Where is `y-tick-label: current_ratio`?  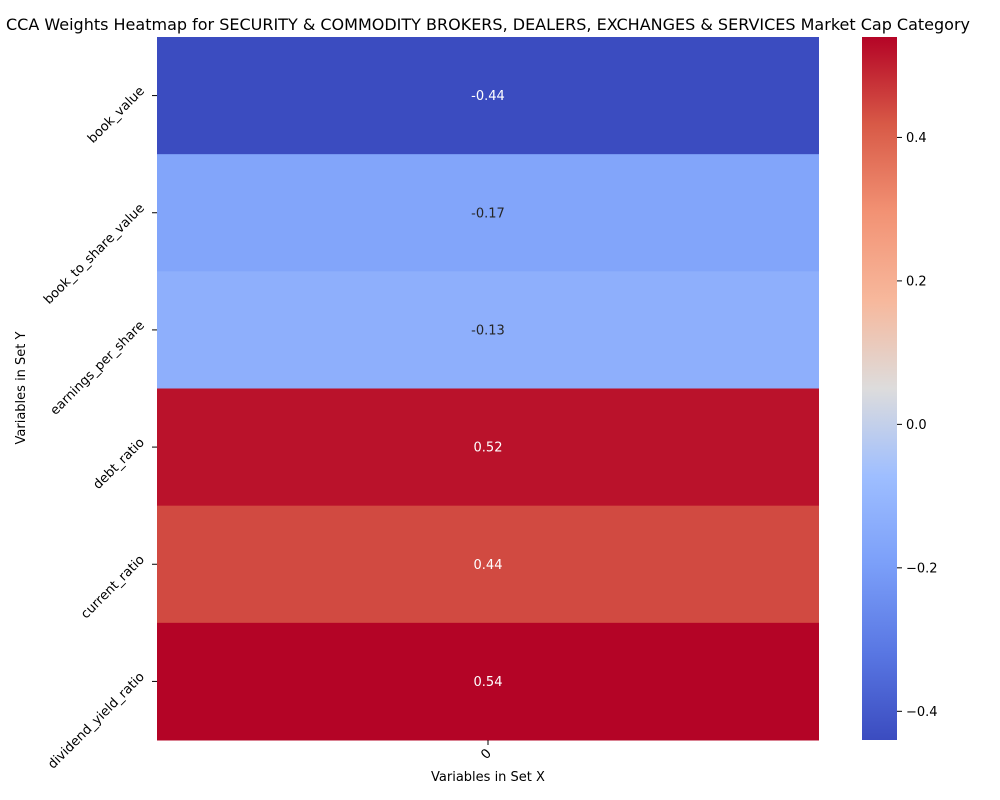 y-tick-label: current_ratio is located at coordinates (113, 587).